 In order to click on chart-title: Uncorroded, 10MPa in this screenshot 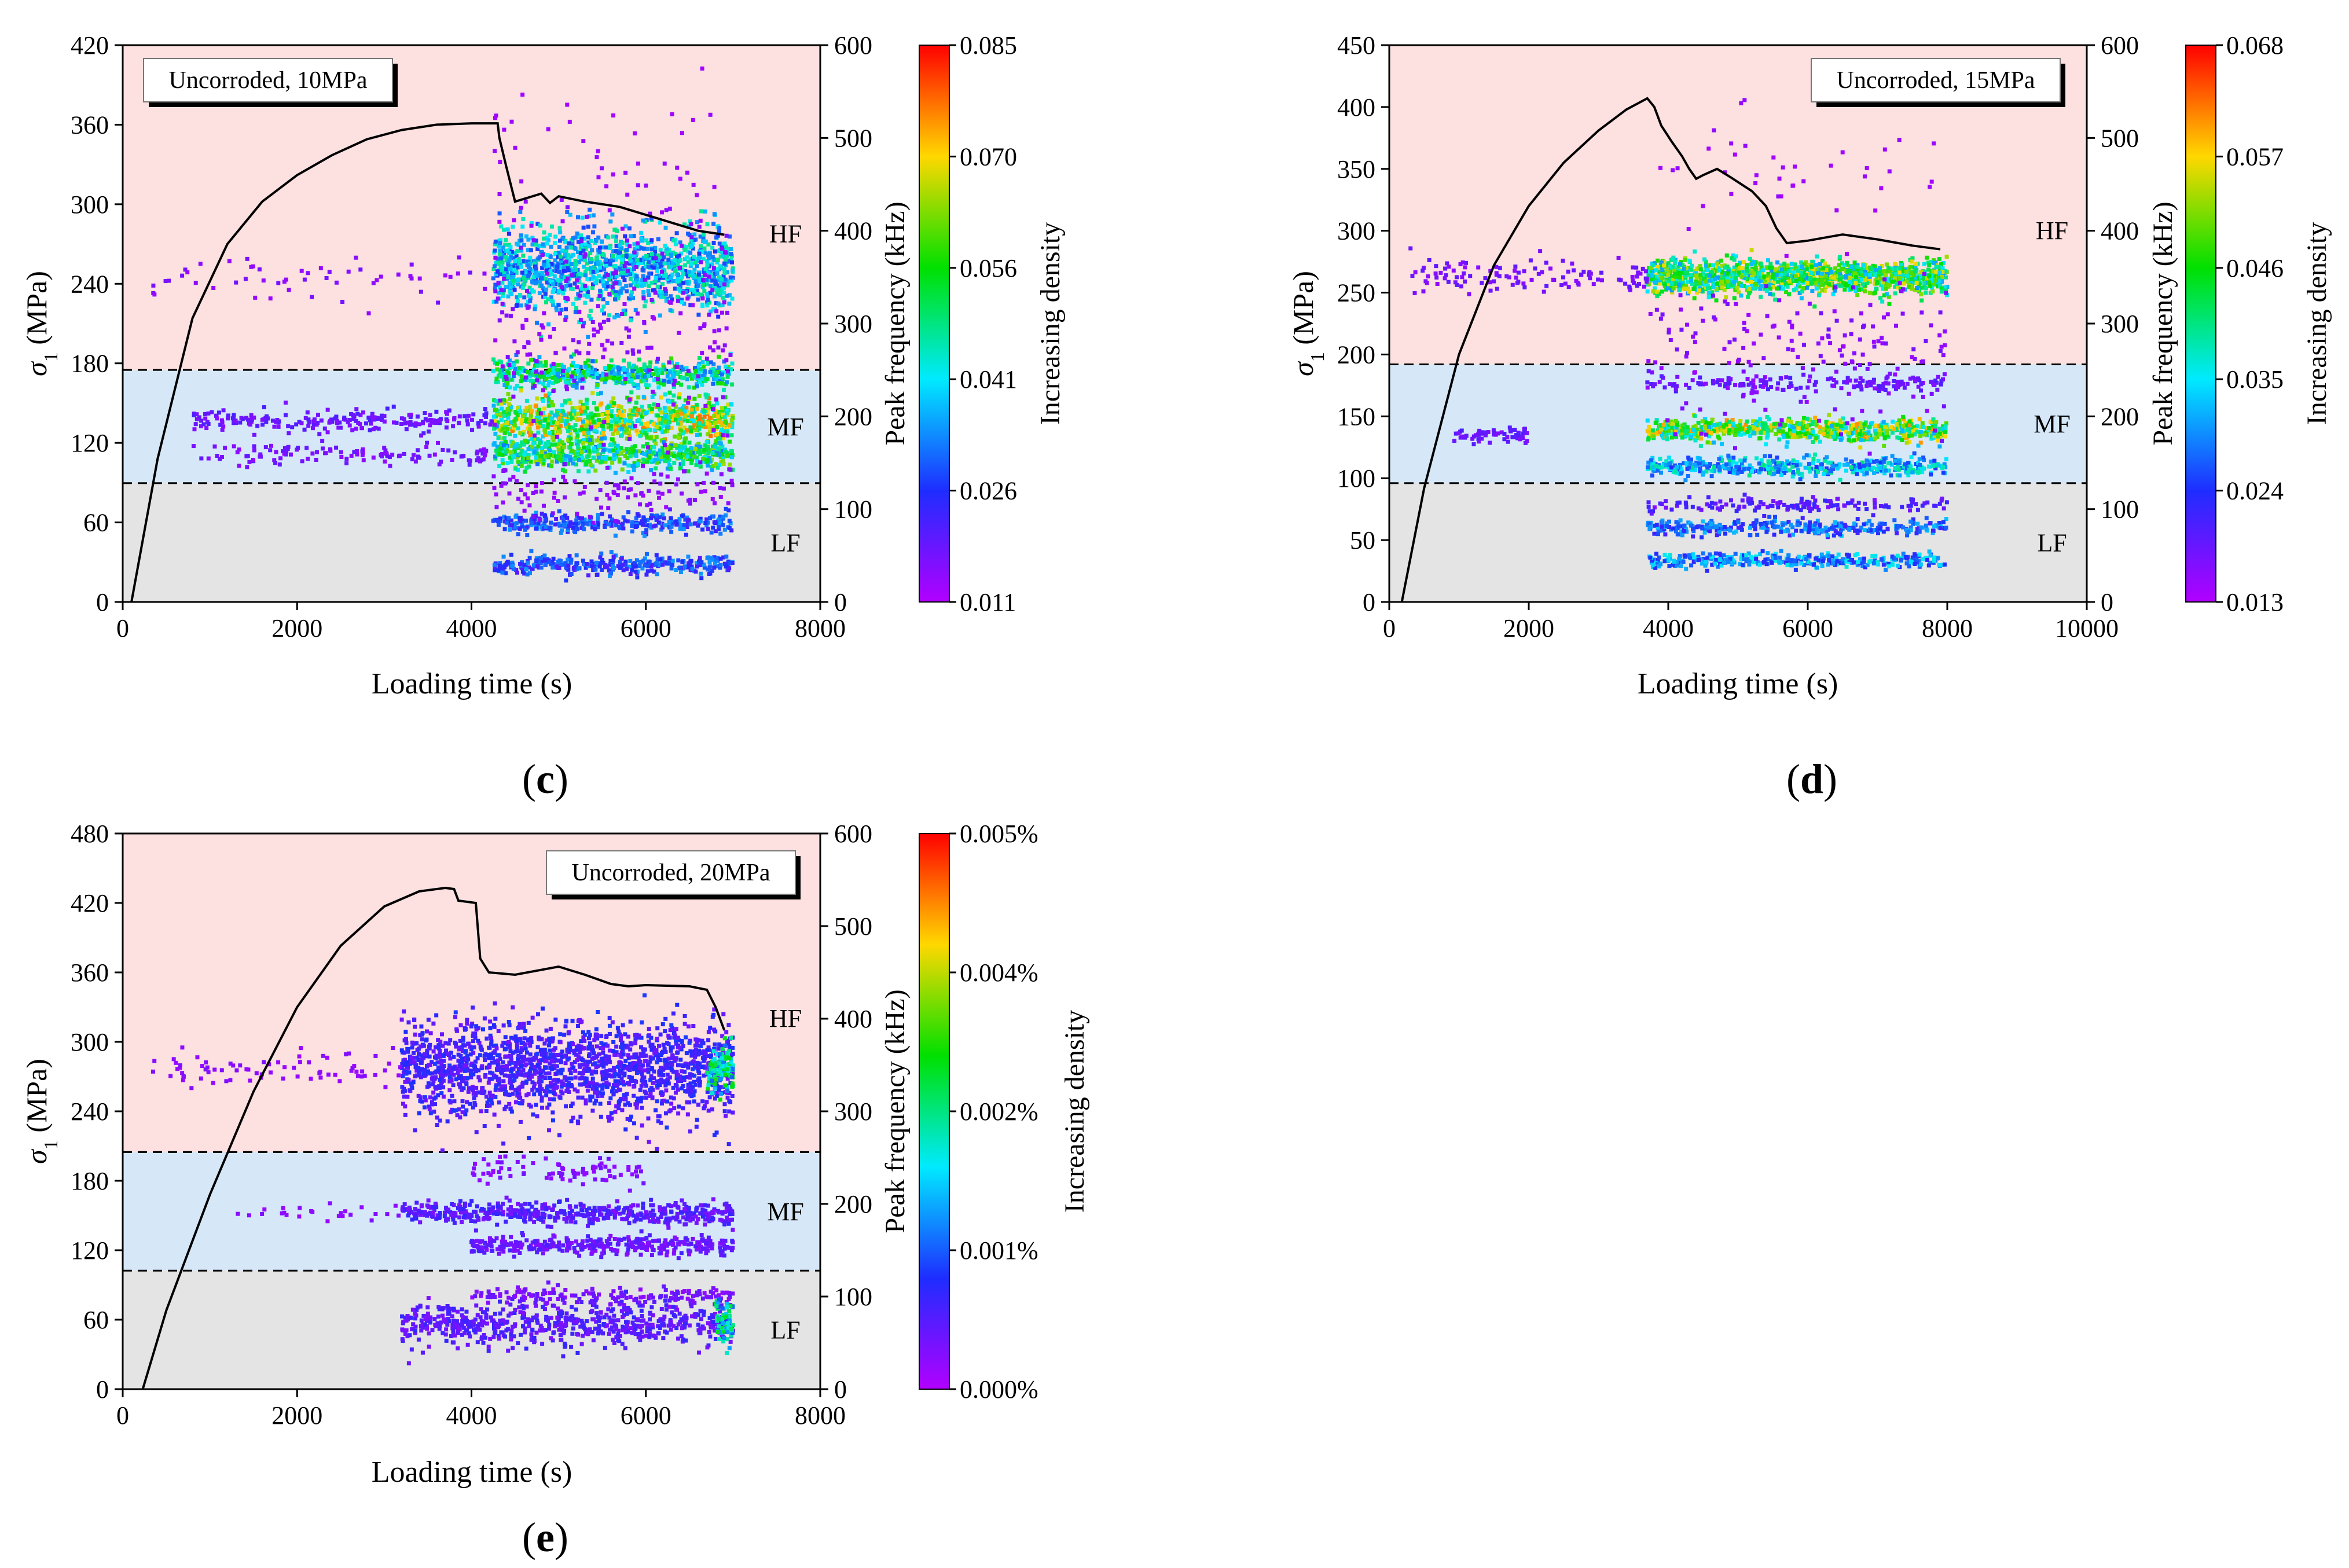, I will do `click(268, 80)`.